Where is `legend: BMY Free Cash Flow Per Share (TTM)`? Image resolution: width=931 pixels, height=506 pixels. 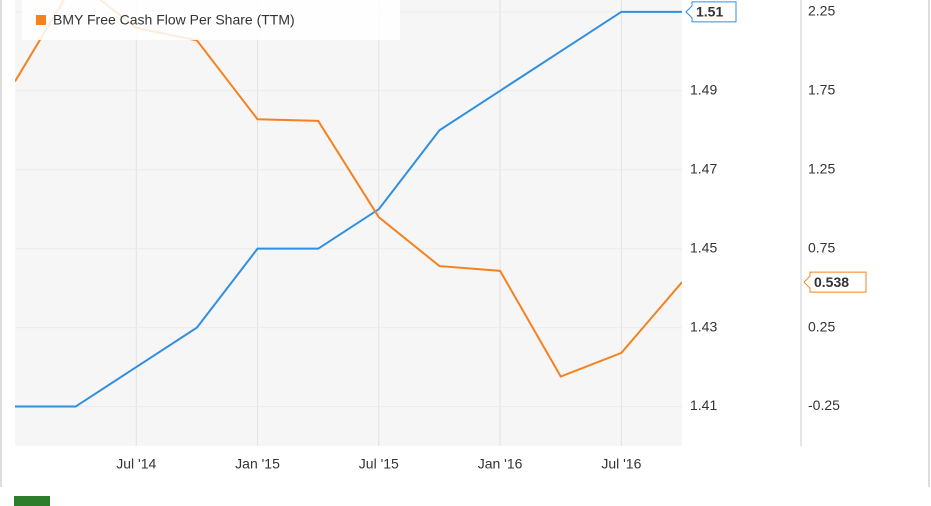
legend: BMY Free Cash Flow Per Share (TTM) is located at coordinates (165, 20).